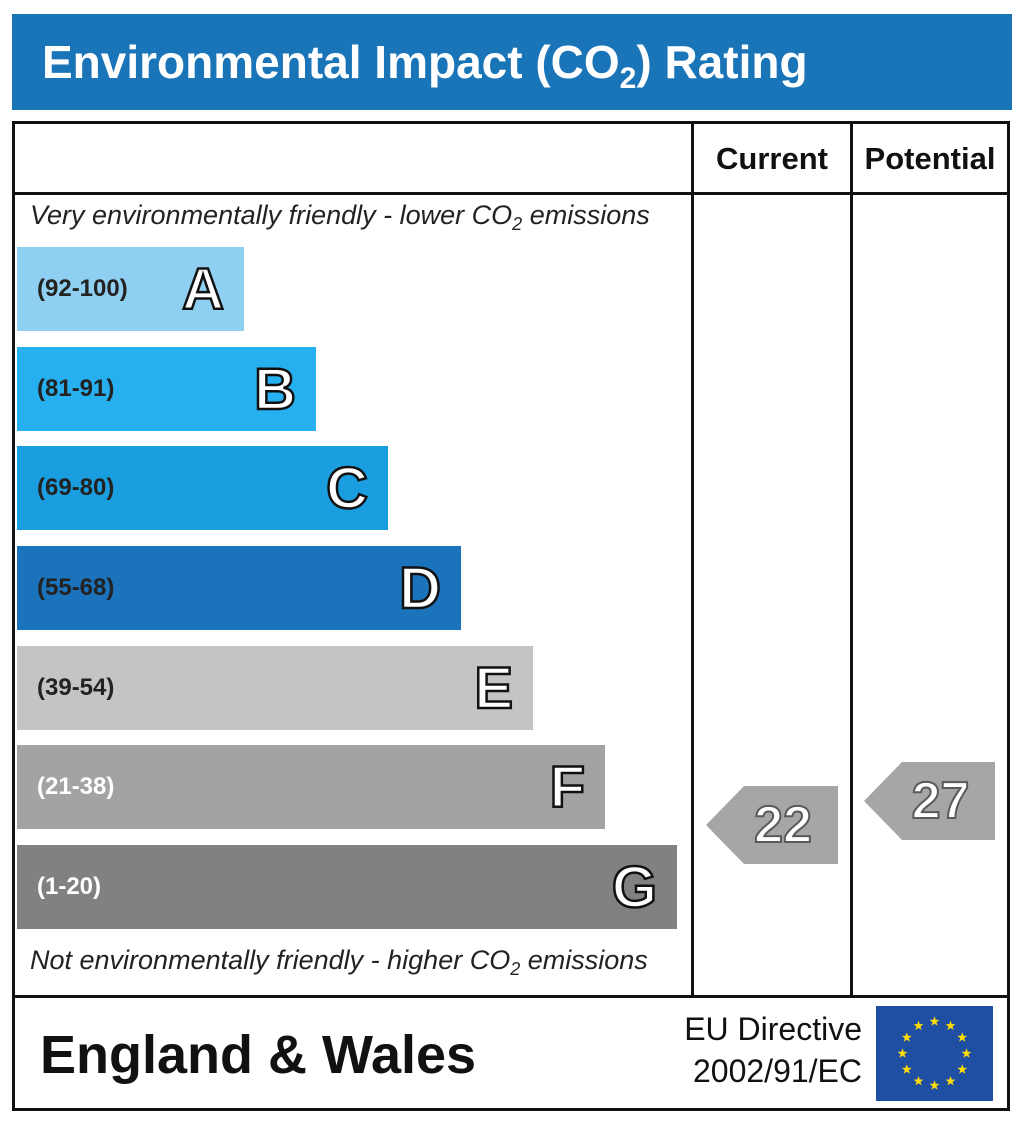 The image size is (1024, 1124). I want to click on band-b-letter: B, so click(275, 390).